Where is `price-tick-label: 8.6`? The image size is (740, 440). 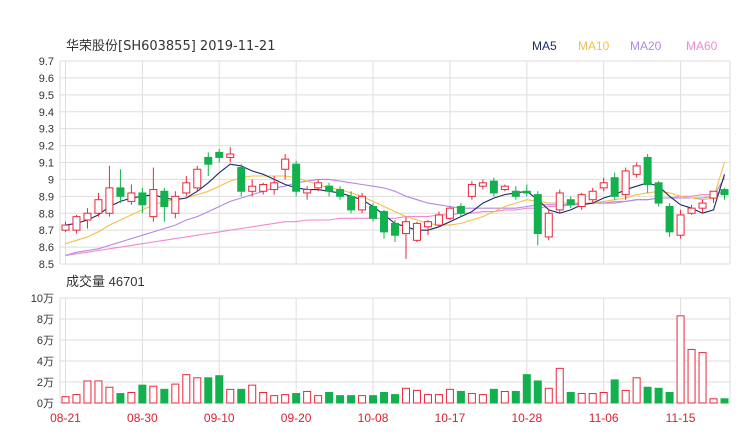 price-tick-label: 8.6 is located at coordinates (46, 248).